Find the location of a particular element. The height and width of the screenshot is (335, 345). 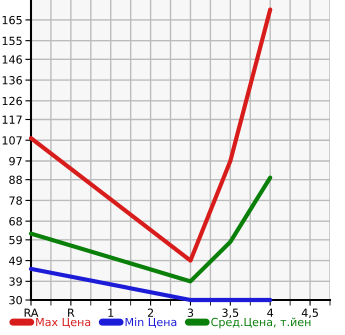

x-tick-label: 1 is located at coordinates (111, 312).